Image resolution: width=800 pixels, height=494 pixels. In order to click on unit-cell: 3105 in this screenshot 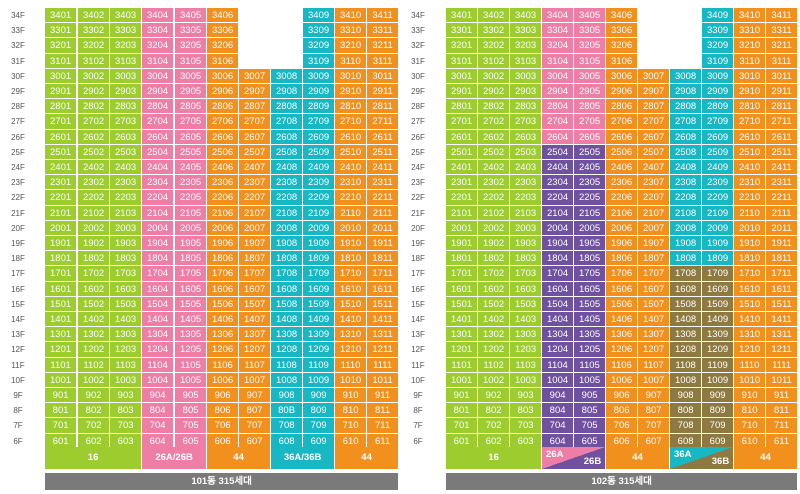, I will do `click(191, 61)`.